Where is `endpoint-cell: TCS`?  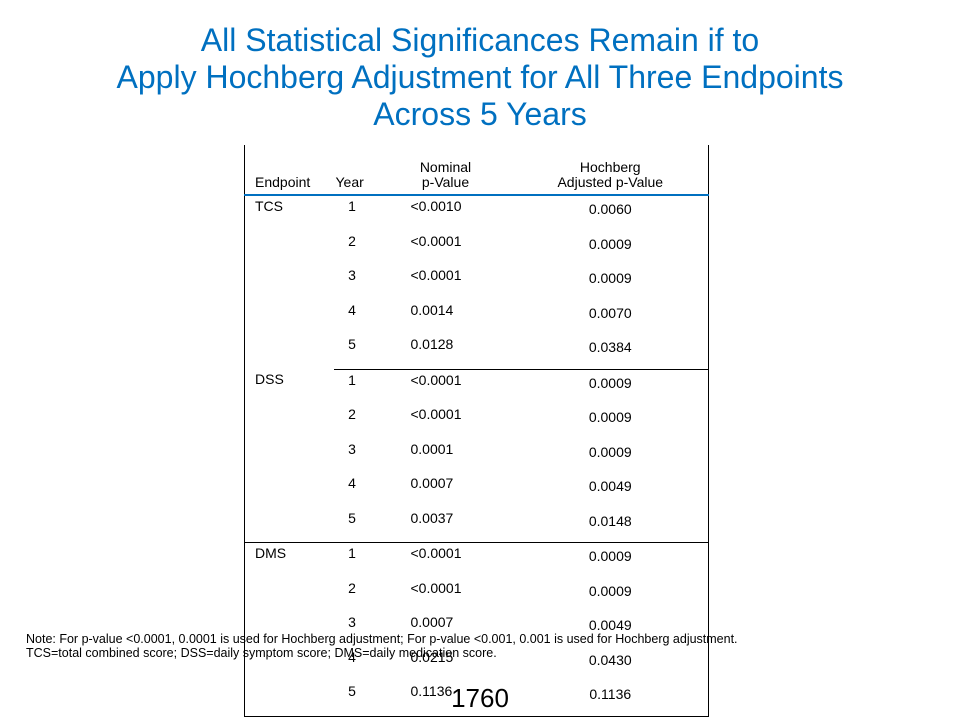
endpoint-cell: TCS is located at coordinates (289, 282).